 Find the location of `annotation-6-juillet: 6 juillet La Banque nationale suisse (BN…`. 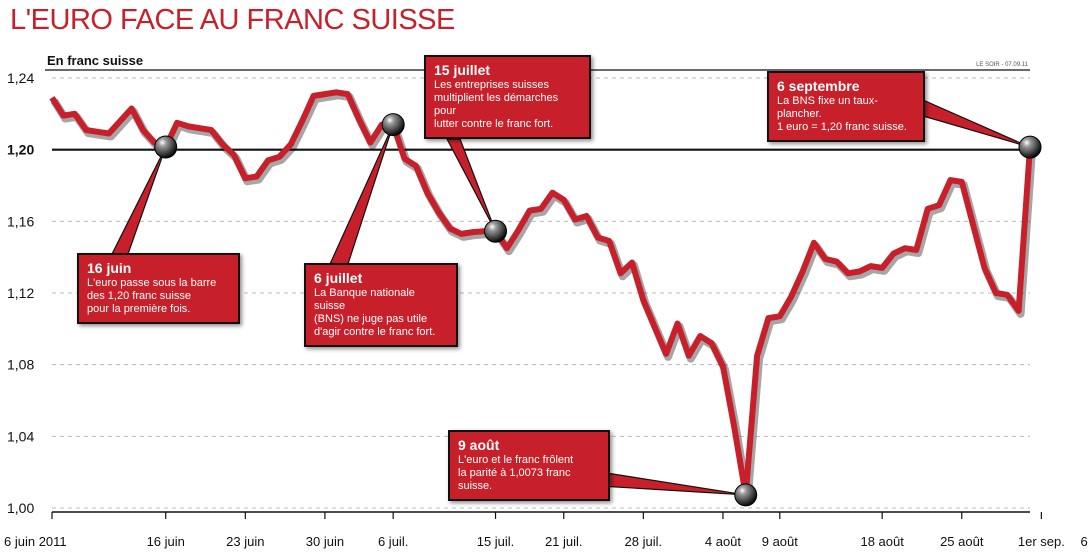

annotation-6-juillet: 6 juillet La Banque nationale suisse (BN… is located at coordinates (381, 305).